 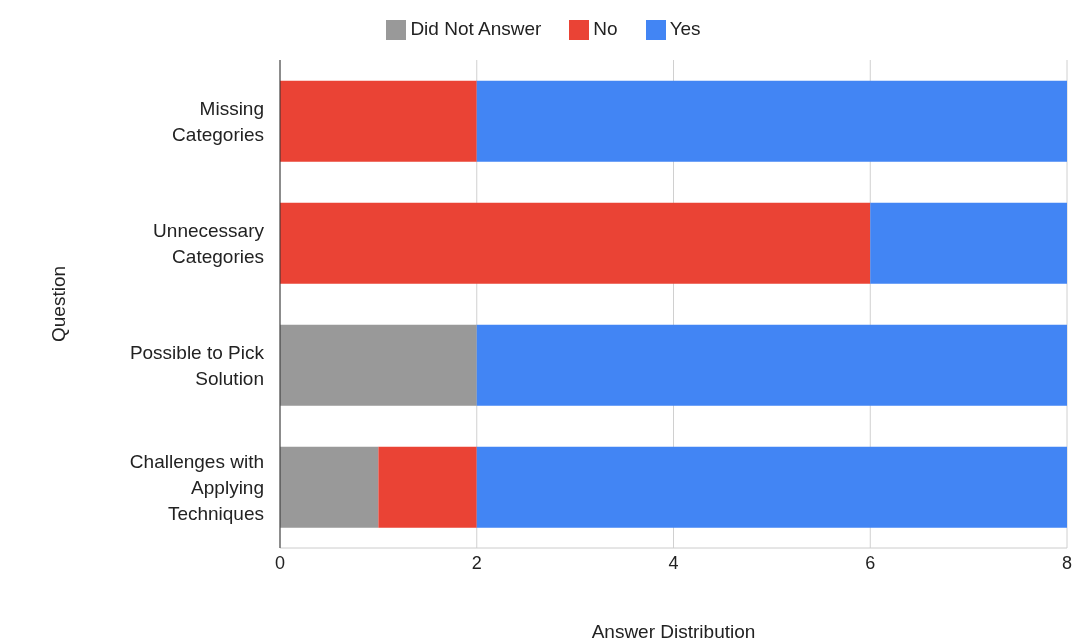 What do you see at coordinates (218, 121) in the screenshot?
I see `y-tick-label: Missing Categories` at bounding box center [218, 121].